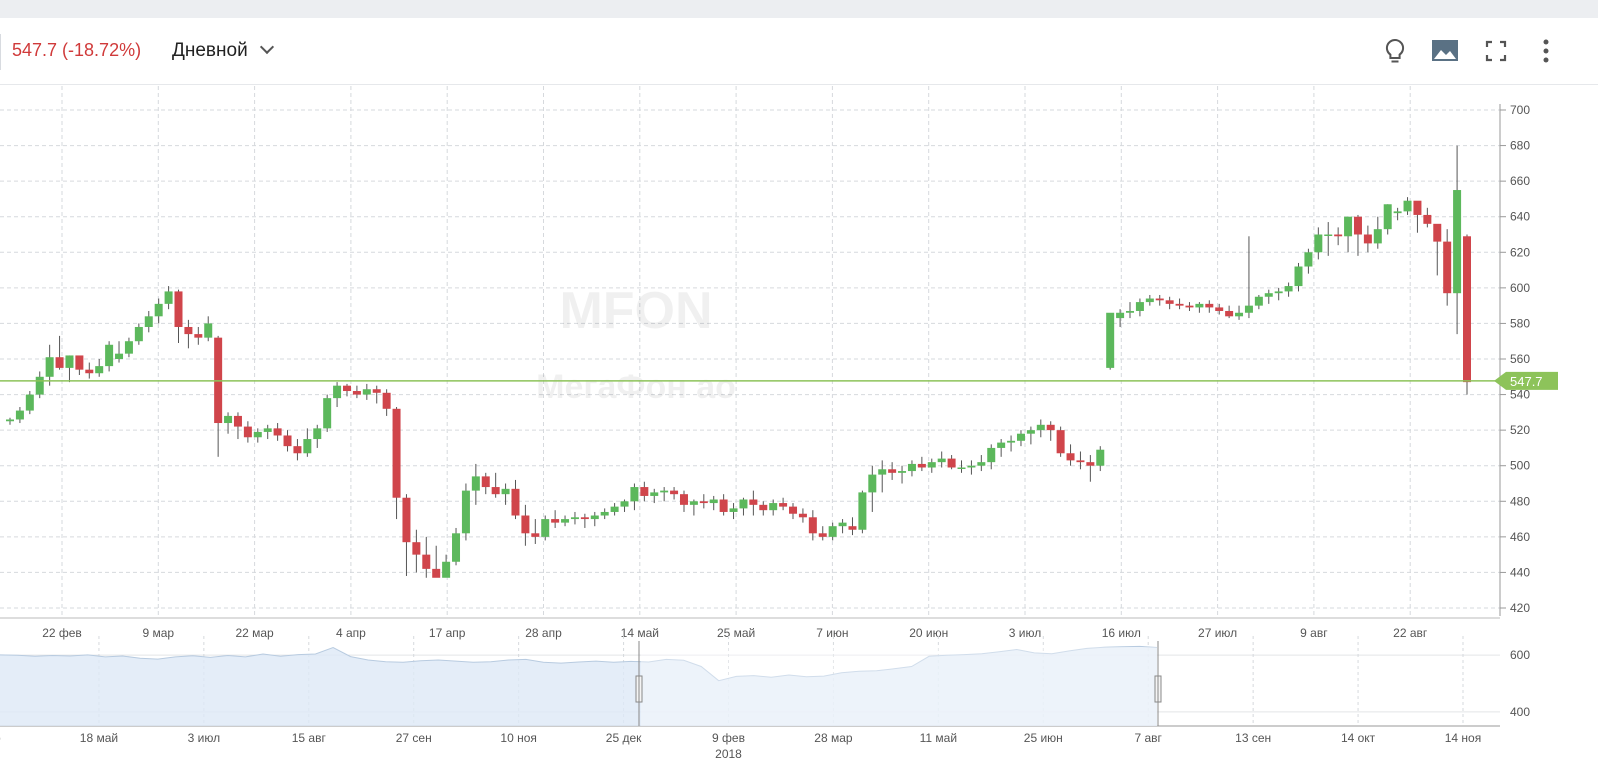  What do you see at coordinates (1520, 395) in the screenshot?
I see `y-tick-label: 540` at bounding box center [1520, 395].